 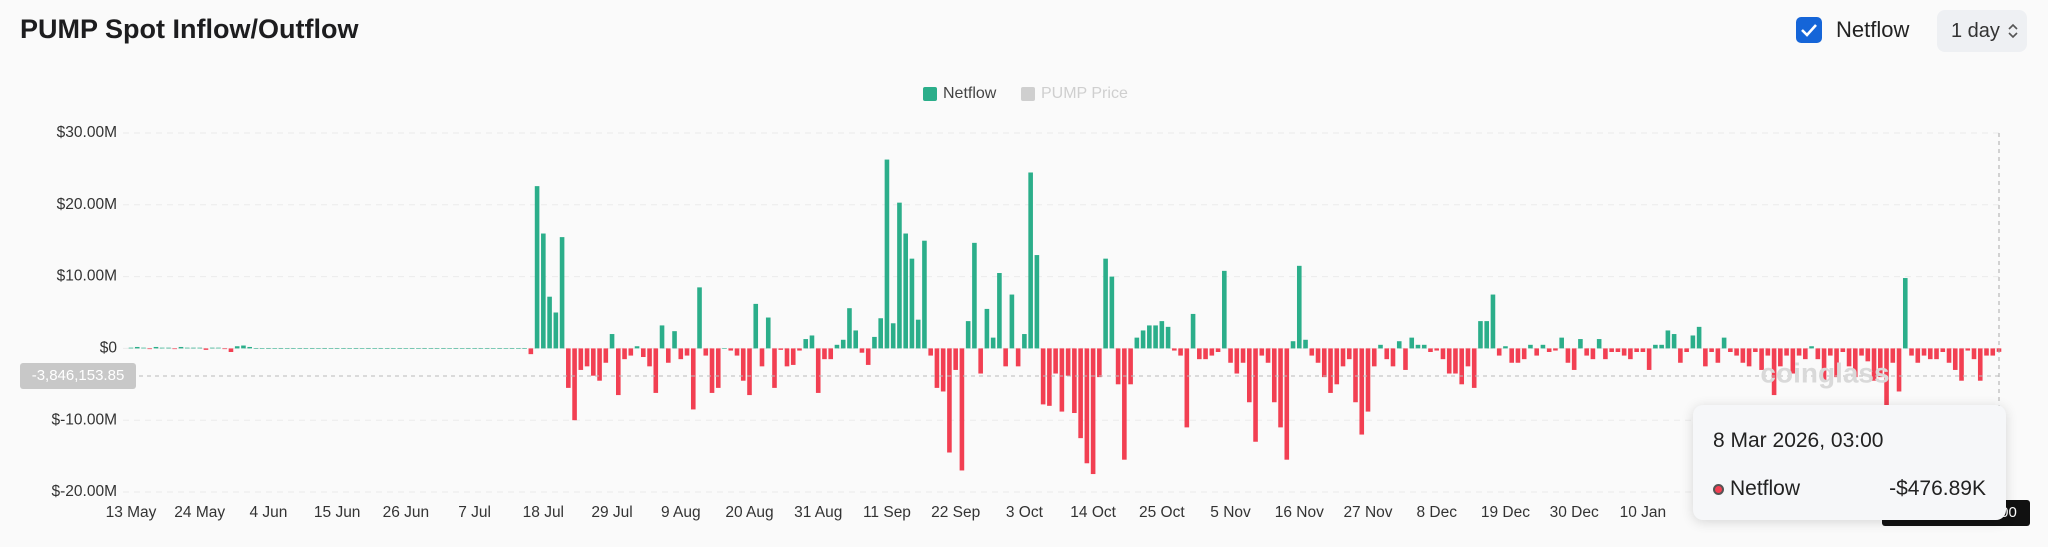 What do you see at coordinates (1093, 512) in the screenshot?
I see `x-tick-label: 14 Oct` at bounding box center [1093, 512].